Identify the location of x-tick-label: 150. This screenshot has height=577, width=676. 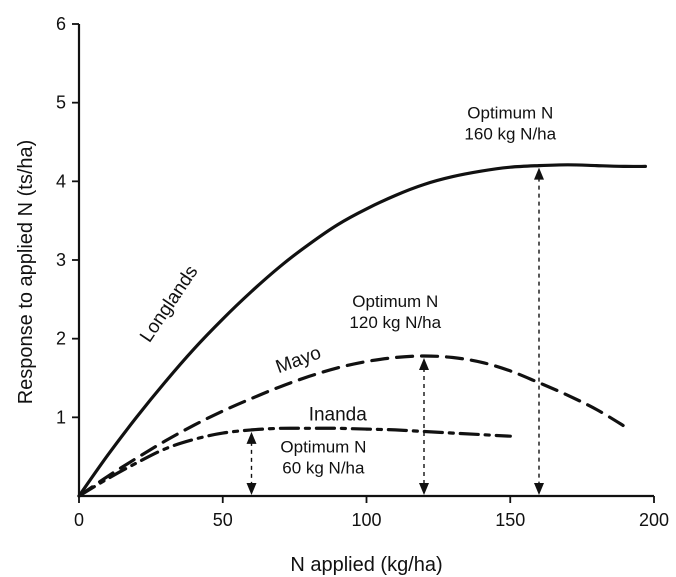
(510, 520).